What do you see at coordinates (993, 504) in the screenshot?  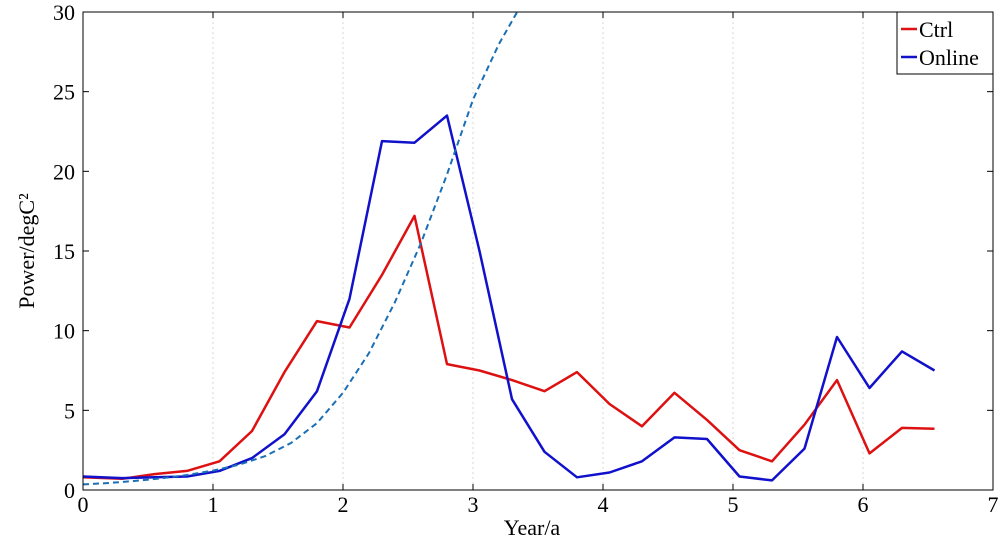 I see `x-tick-label: 7` at bounding box center [993, 504].